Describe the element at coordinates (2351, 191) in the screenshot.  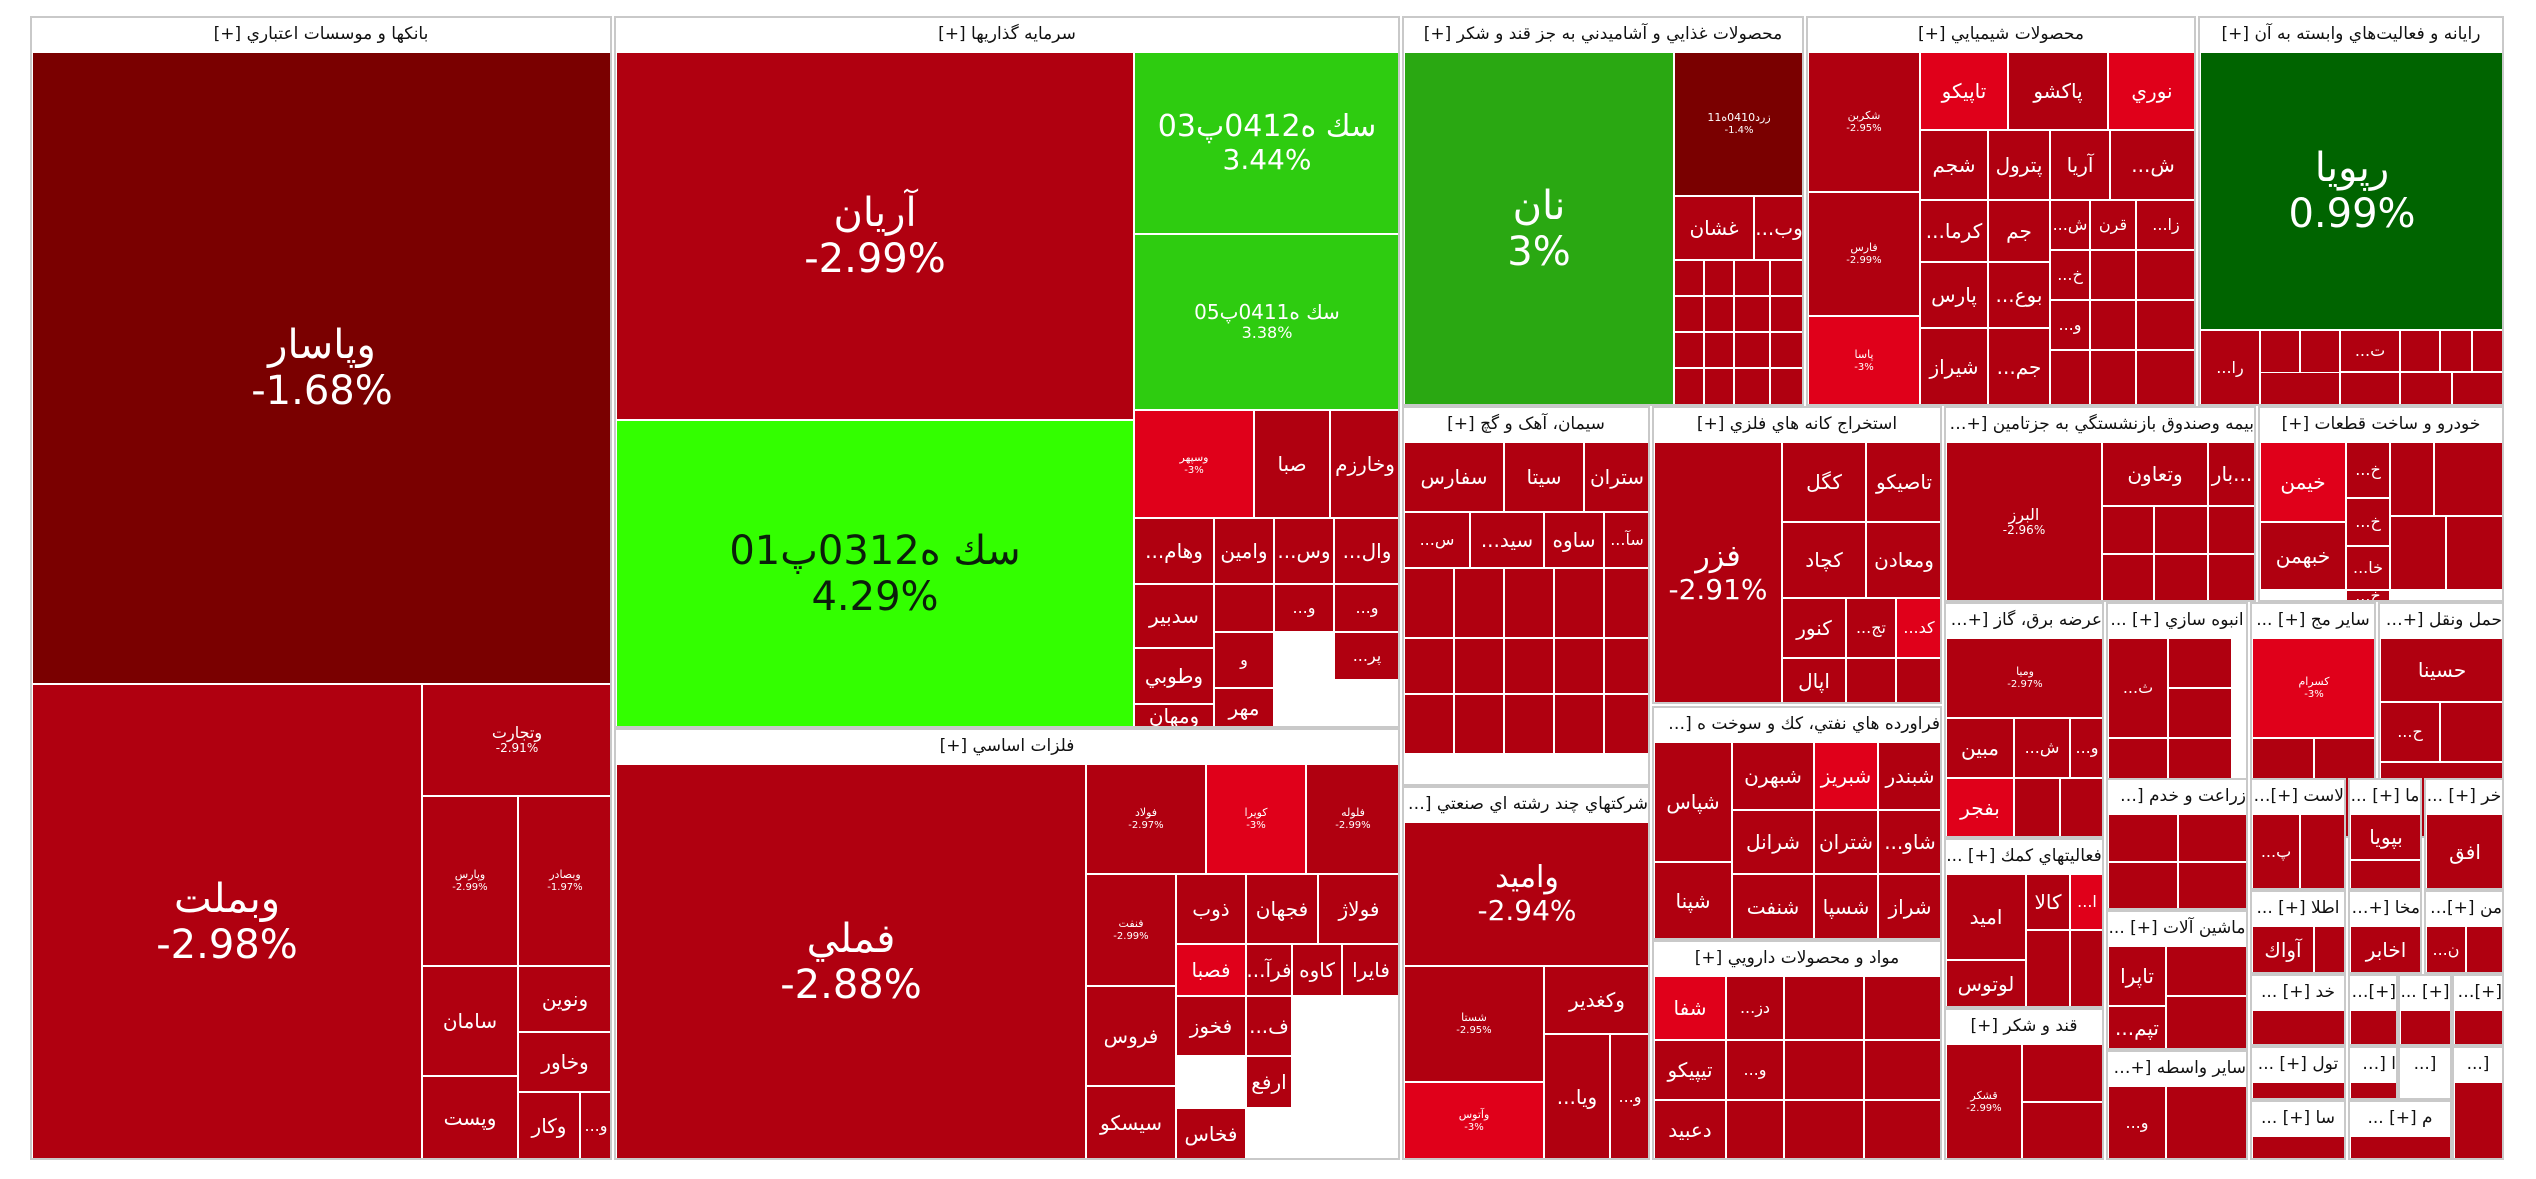
I see `company-tile: رپويا 0.99%` at that location.